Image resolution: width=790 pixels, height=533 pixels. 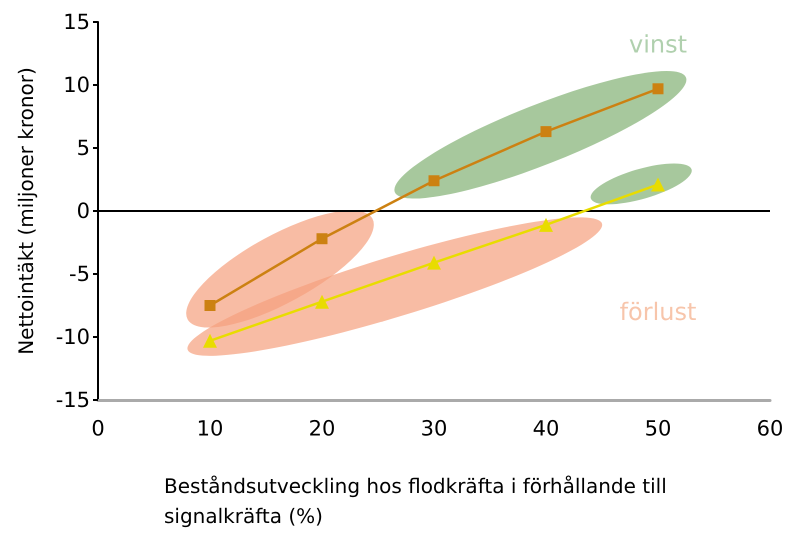 I want to click on y-tick-label: -5, so click(x=79, y=274).